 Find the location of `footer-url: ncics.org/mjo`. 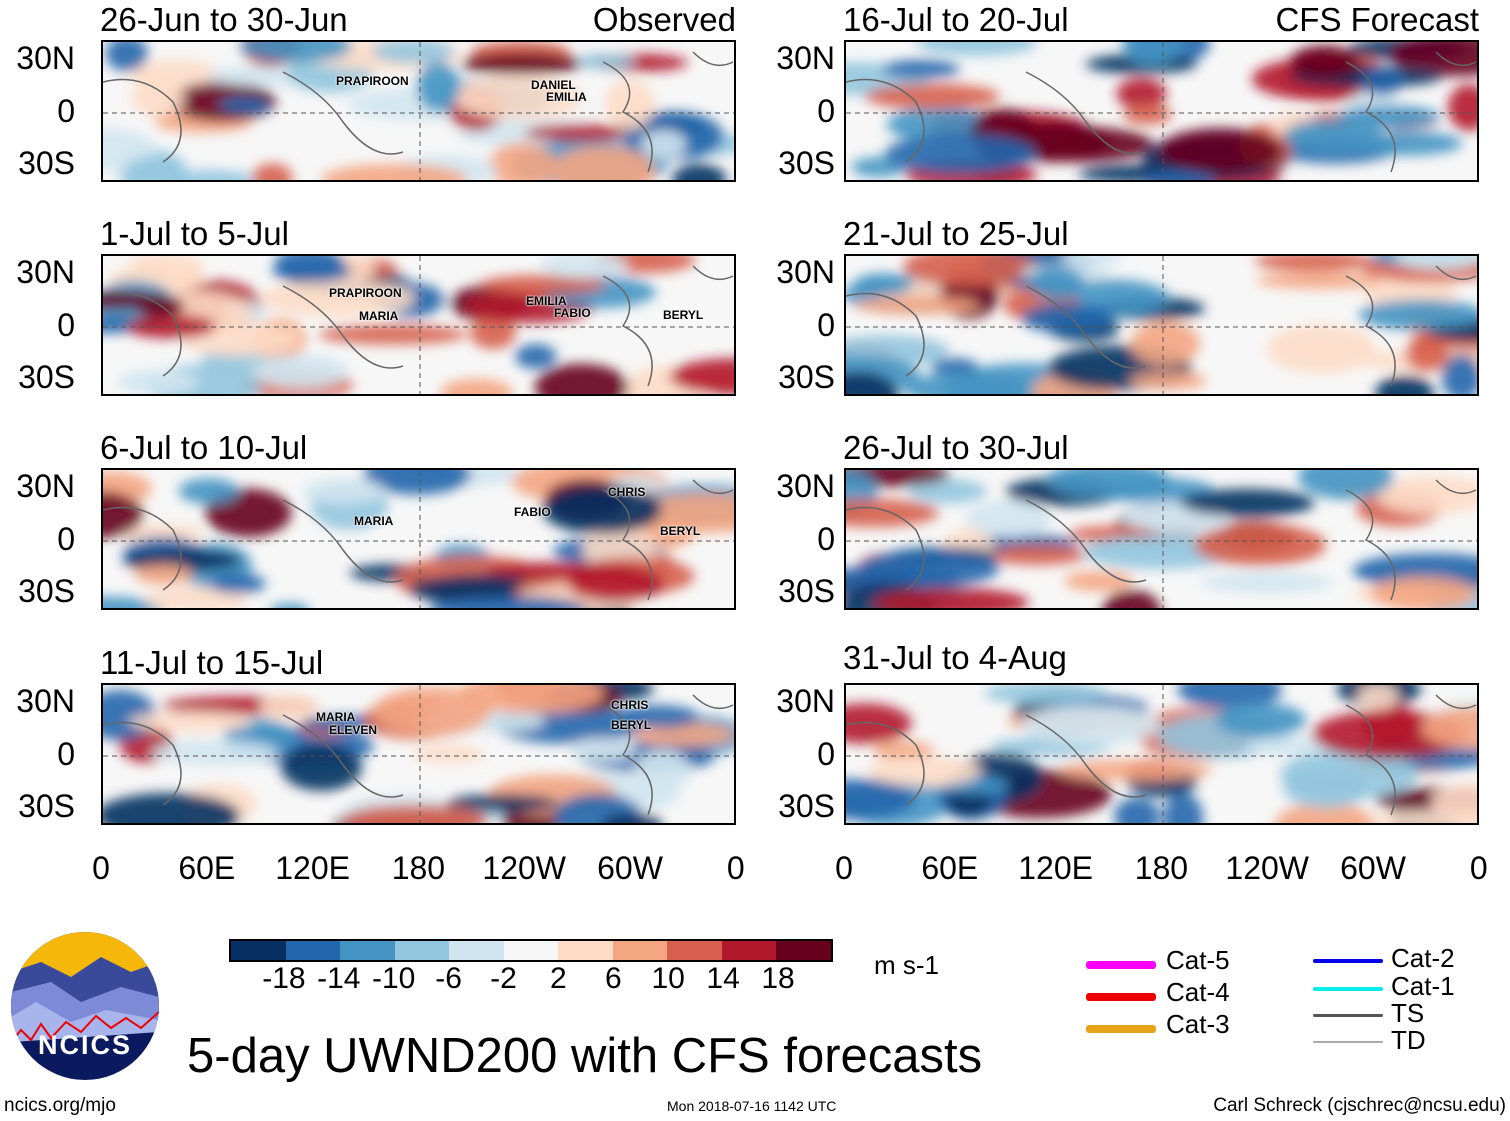

footer-url: ncics.org/mjo is located at coordinates (60, 1105).